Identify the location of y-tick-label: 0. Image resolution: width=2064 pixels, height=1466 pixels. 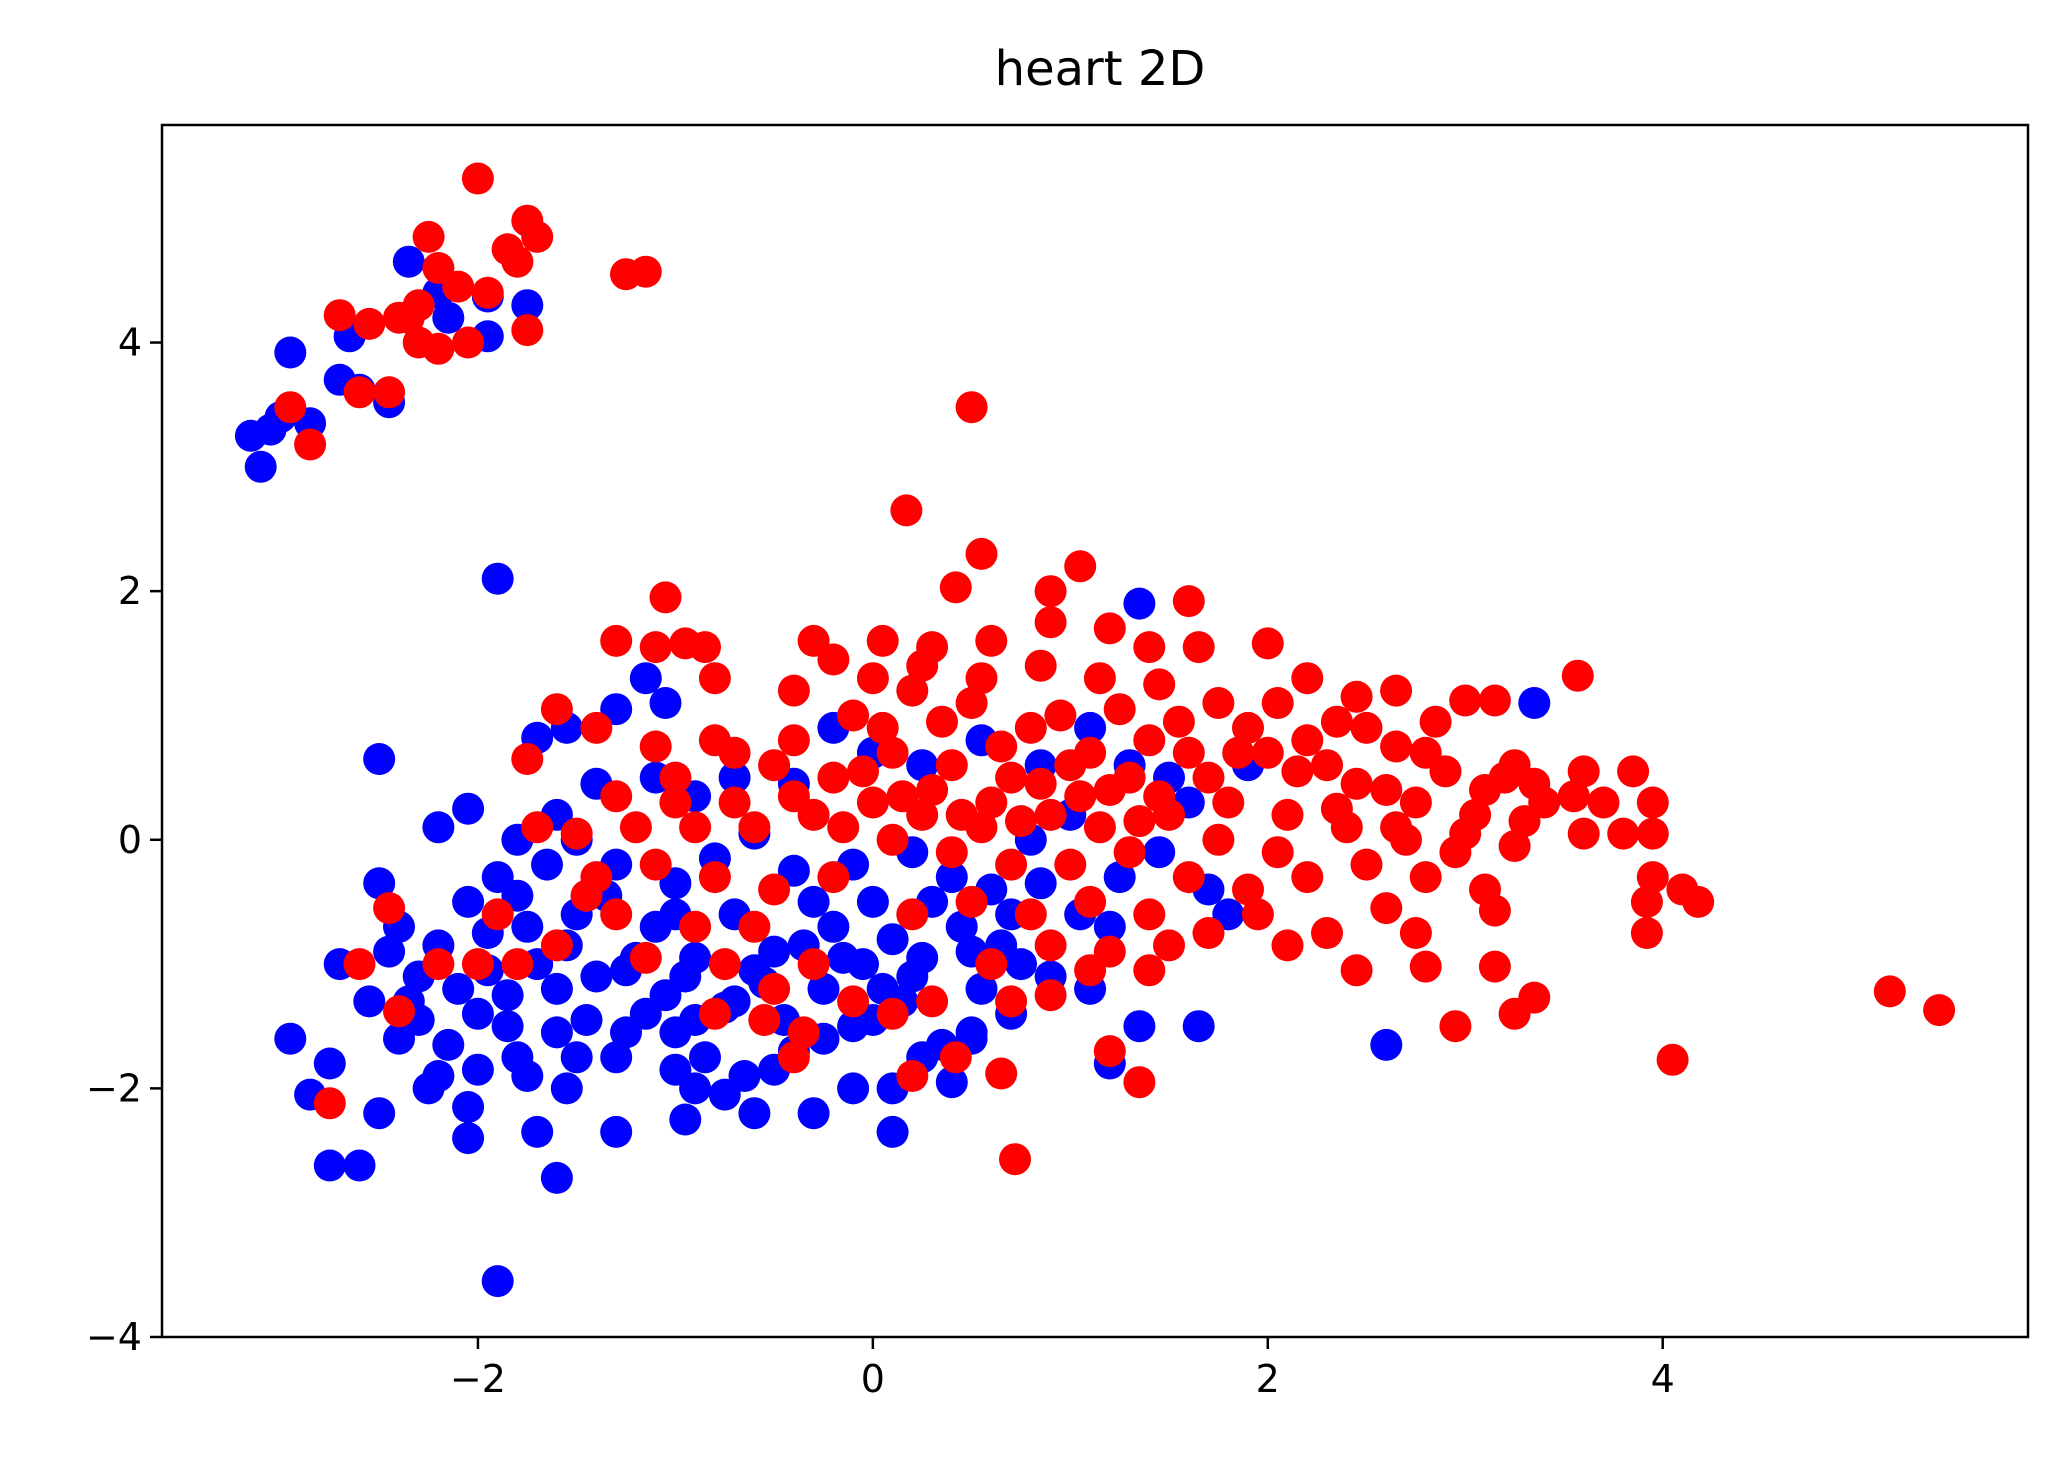
(130, 840).